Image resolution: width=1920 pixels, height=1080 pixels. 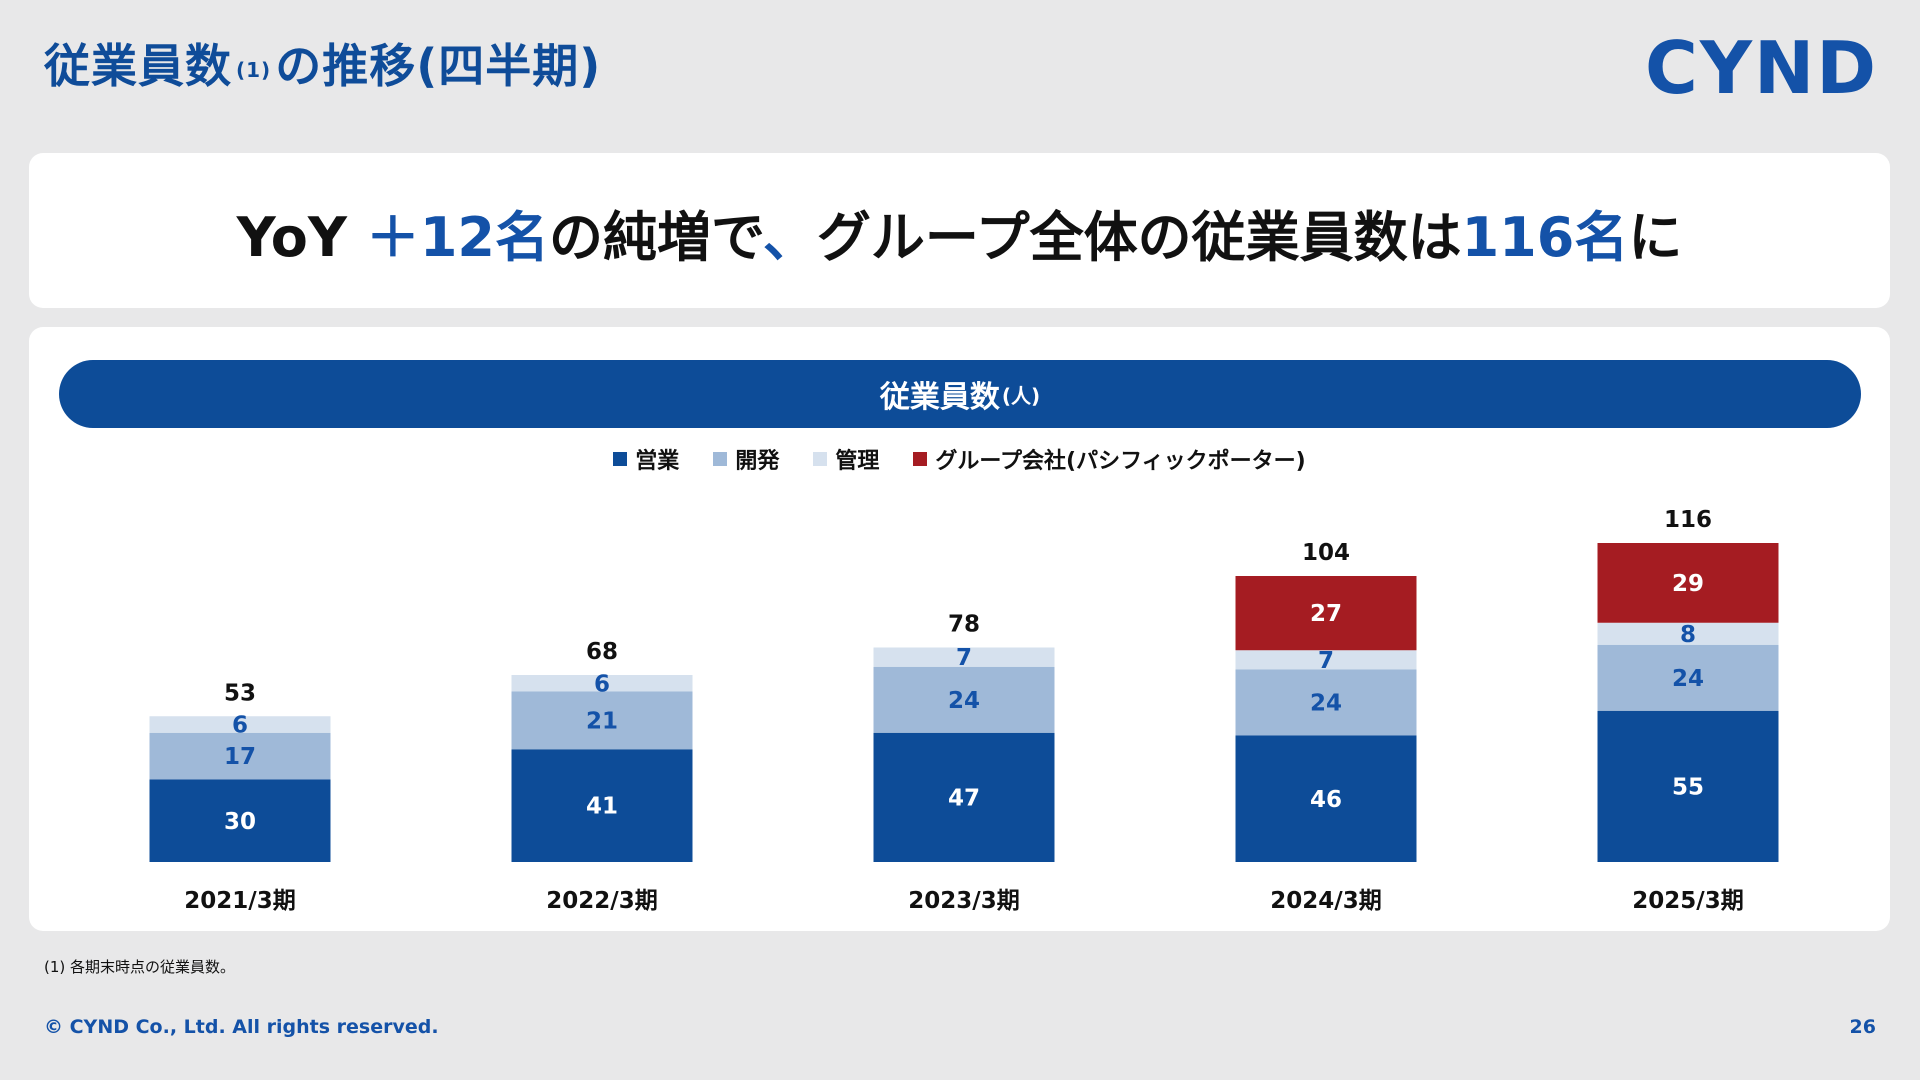 What do you see at coordinates (241, 1027) in the screenshot?
I see `copyright: © CYND Co., Ltd. All rights reserved.` at bounding box center [241, 1027].